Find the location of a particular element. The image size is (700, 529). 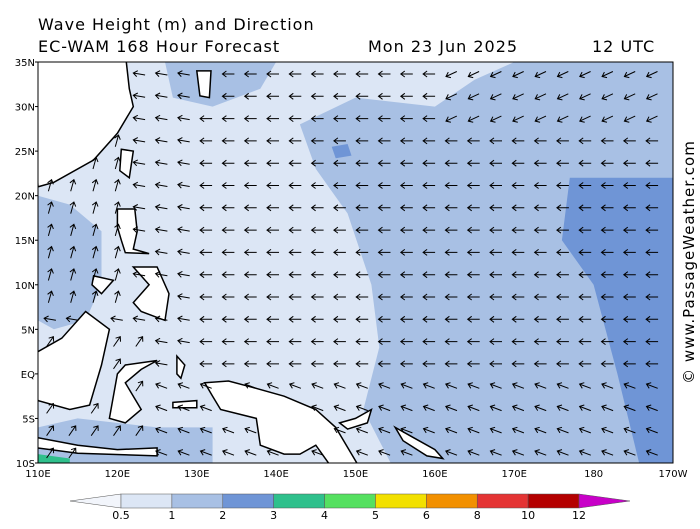

land is located at coordinates (203, 84).